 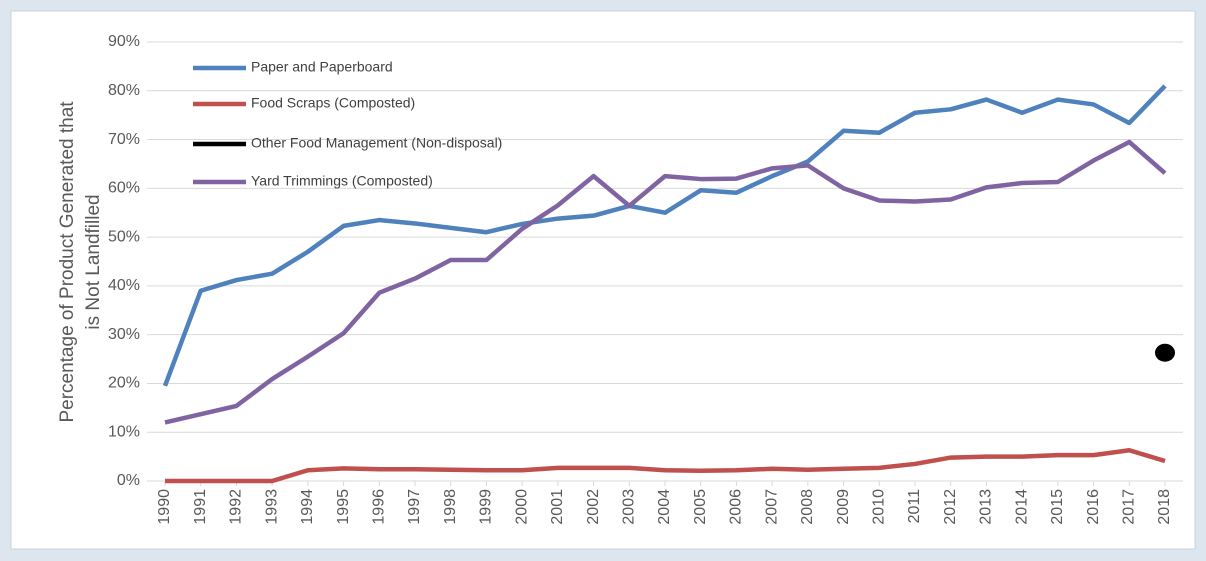 I want to click on y-tick-label: 60%, so click(x=124, y=188).